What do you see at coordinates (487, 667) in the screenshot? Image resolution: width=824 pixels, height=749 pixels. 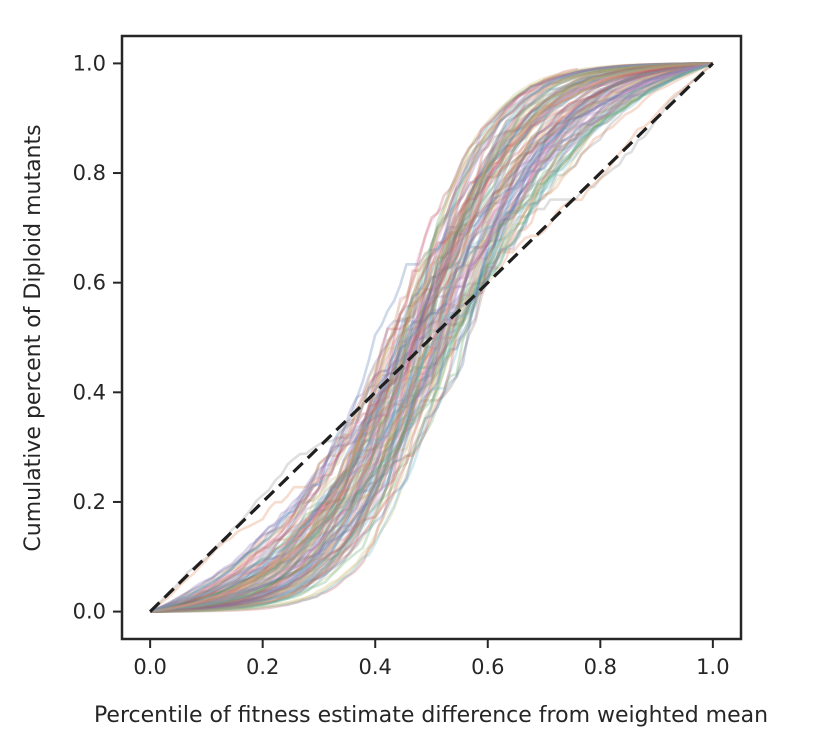 I see `x-tick-label: 0.6` at bounding box center [487, 667].